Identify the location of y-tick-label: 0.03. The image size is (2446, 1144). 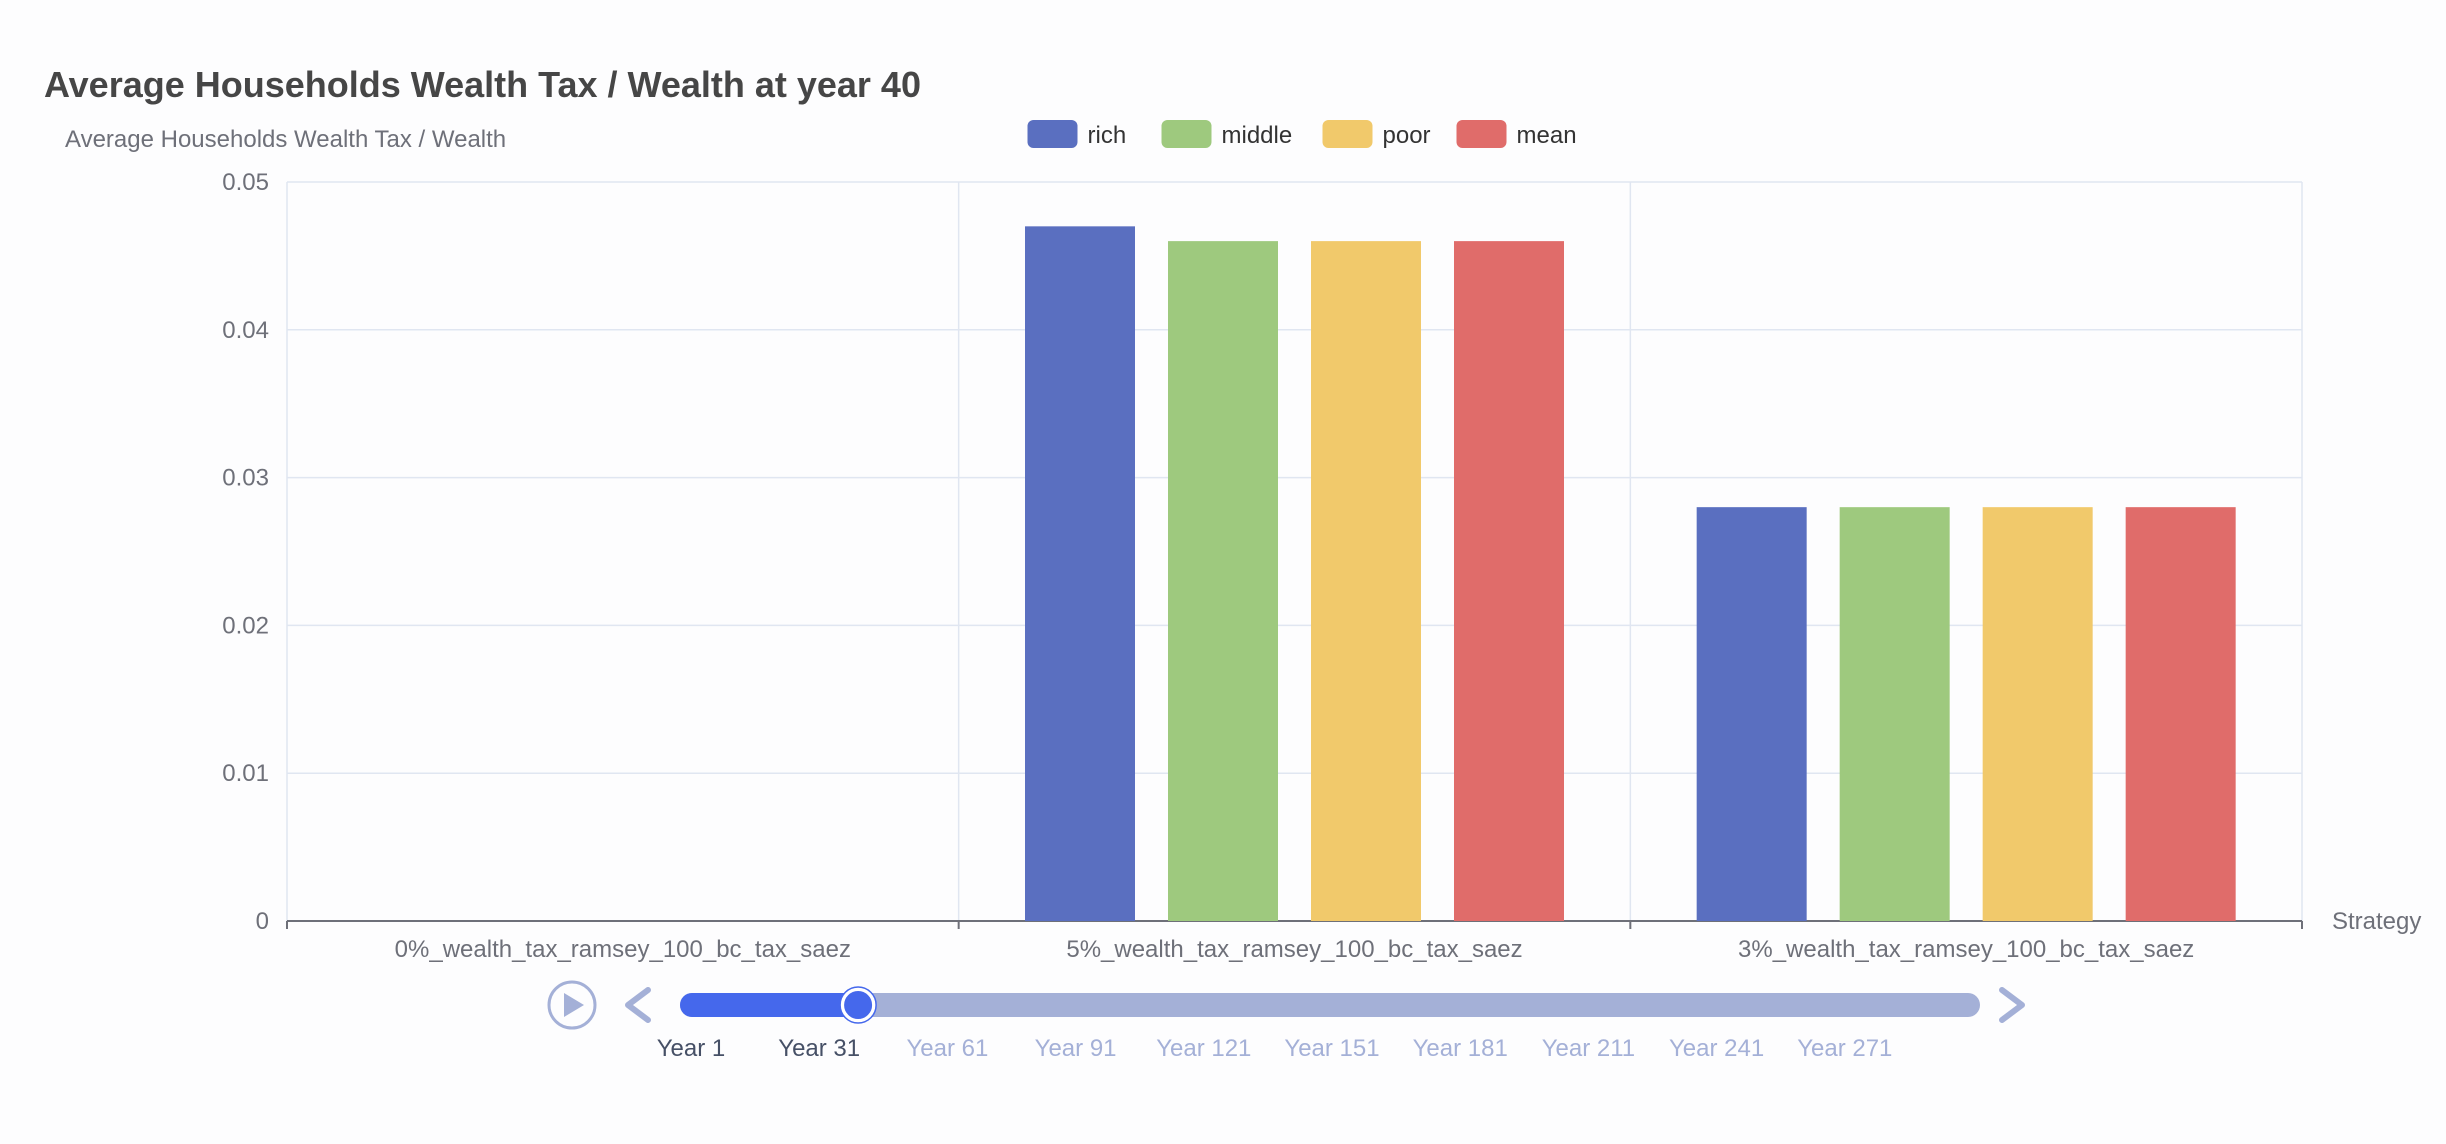
(245, 478).